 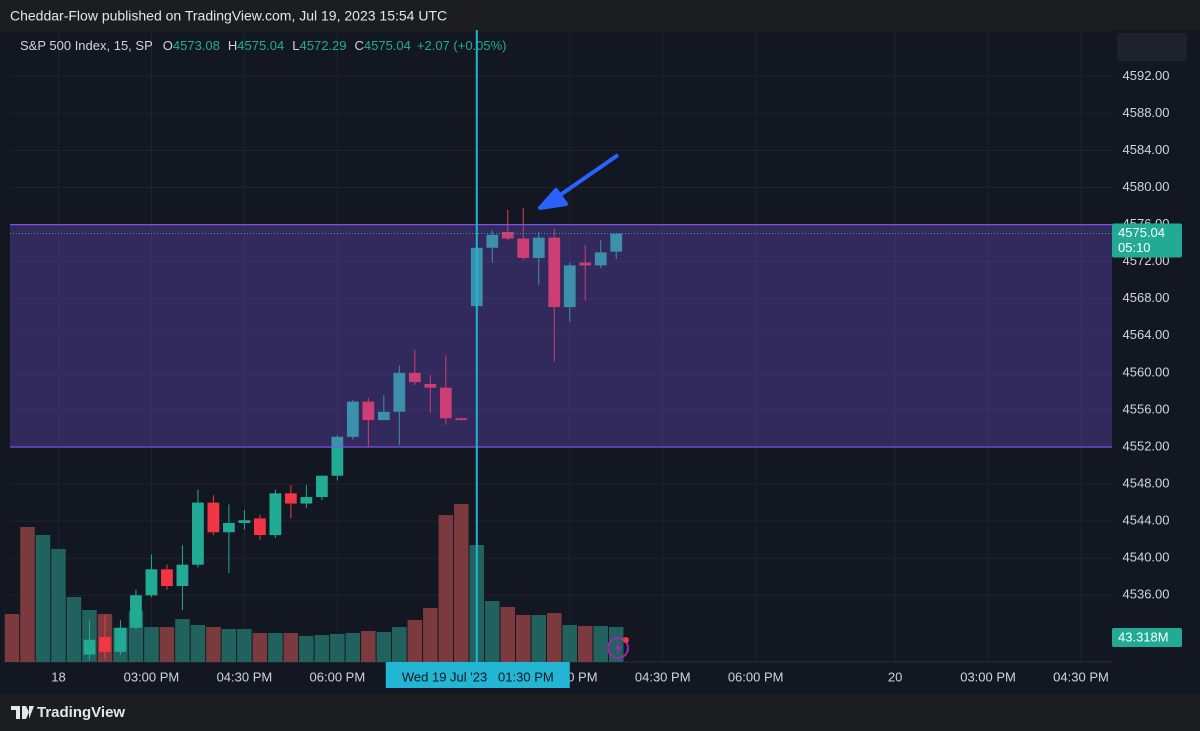 I want to click on y-tick-label: 4580.00, so click(x=1146, y=186).